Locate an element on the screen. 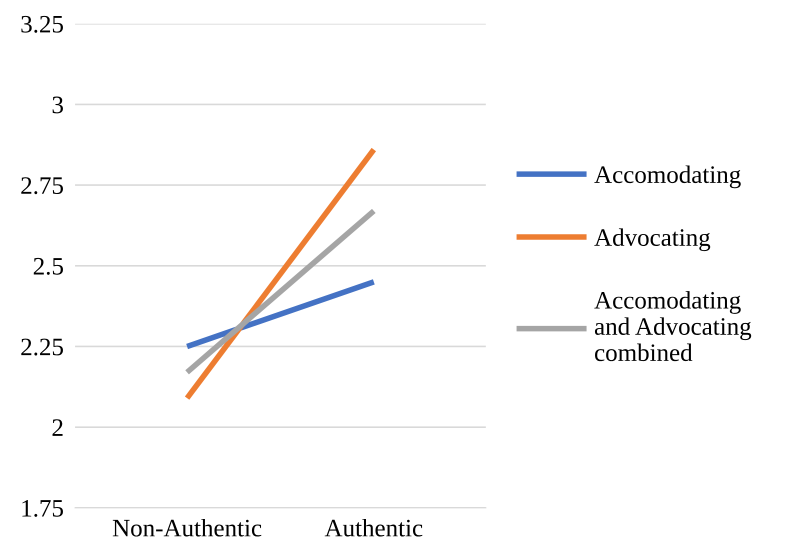 The width and height of the screenshot is (790, 552). y-tick-label: 2.5 is located at coordinates (48, 266).